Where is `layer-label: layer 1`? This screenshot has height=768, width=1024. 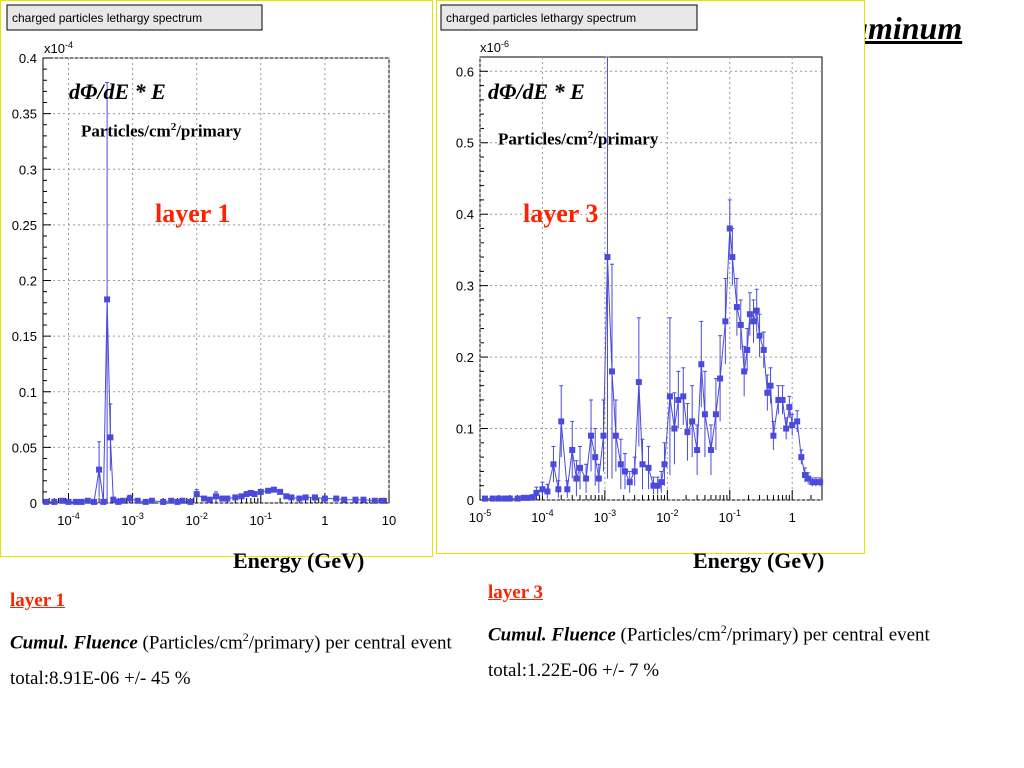 layer-label: layer 1 is located at coordinates (193, 213).